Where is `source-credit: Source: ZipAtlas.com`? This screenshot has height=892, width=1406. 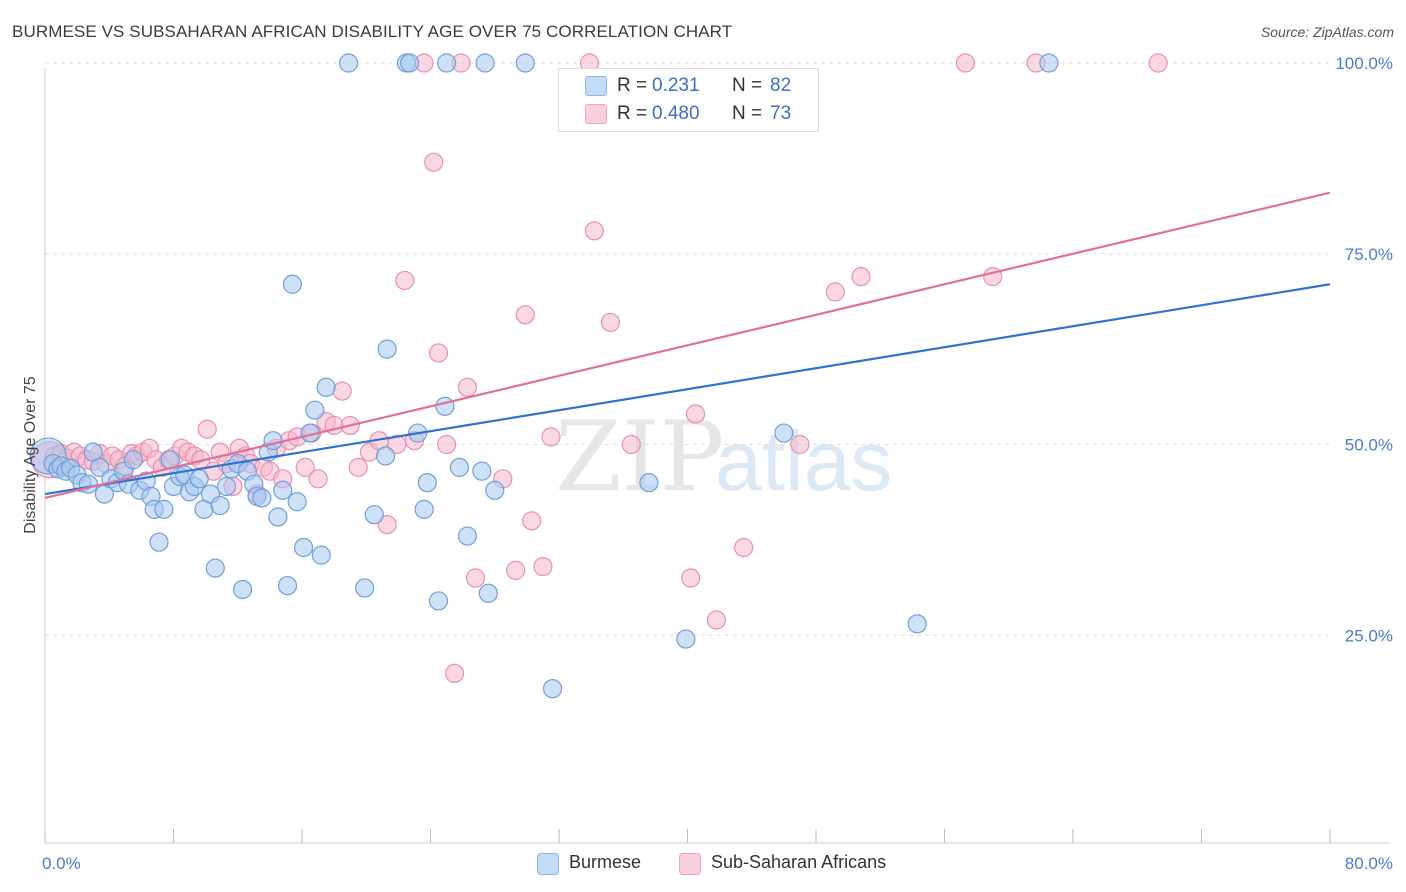 source-credit: Source: ZipAtlas.com is located at coordinates (1327, 32).